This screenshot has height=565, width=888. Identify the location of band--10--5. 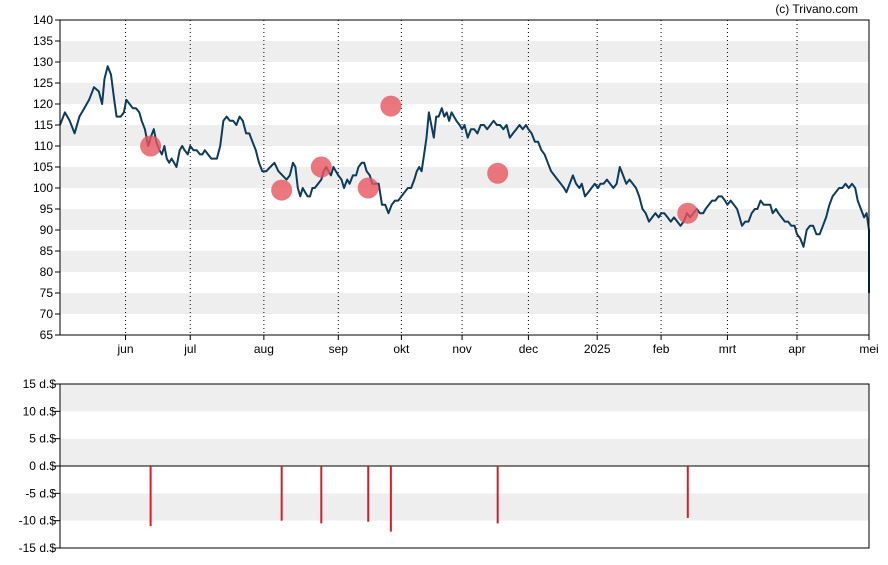
(464, 507).